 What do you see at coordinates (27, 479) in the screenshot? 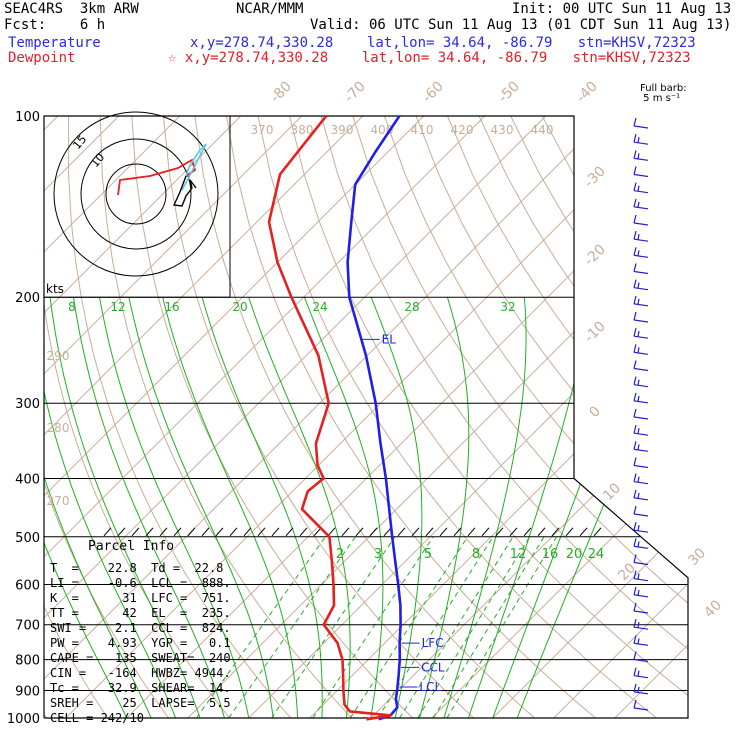
I see `pressure-tick-label: 400` at bounding box center [27, 479].